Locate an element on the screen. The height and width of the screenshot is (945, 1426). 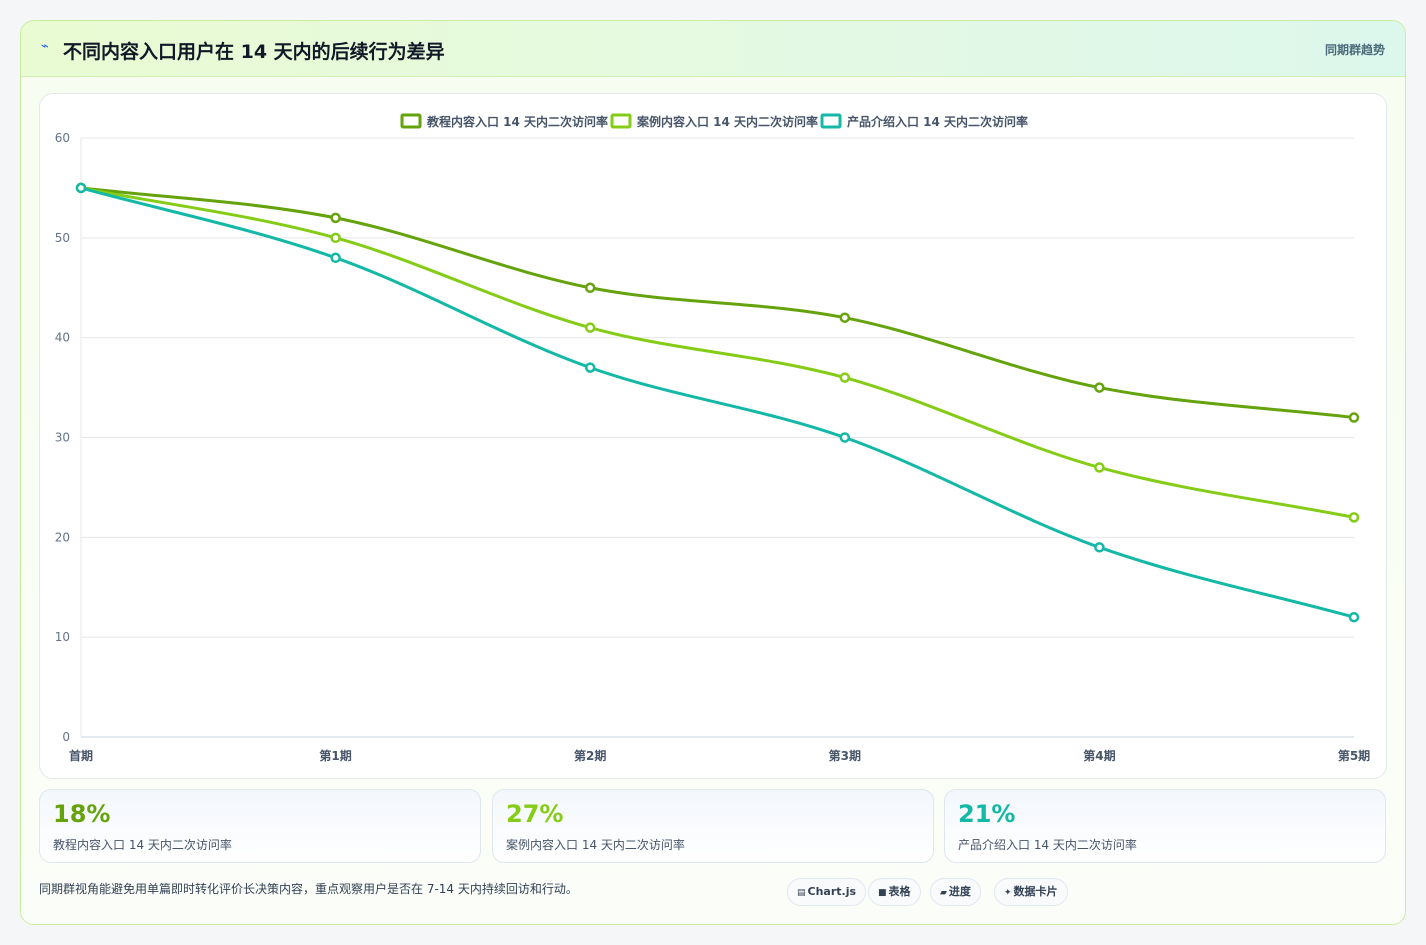
progress-icon: ▰ is located at coordinates (943, 893).